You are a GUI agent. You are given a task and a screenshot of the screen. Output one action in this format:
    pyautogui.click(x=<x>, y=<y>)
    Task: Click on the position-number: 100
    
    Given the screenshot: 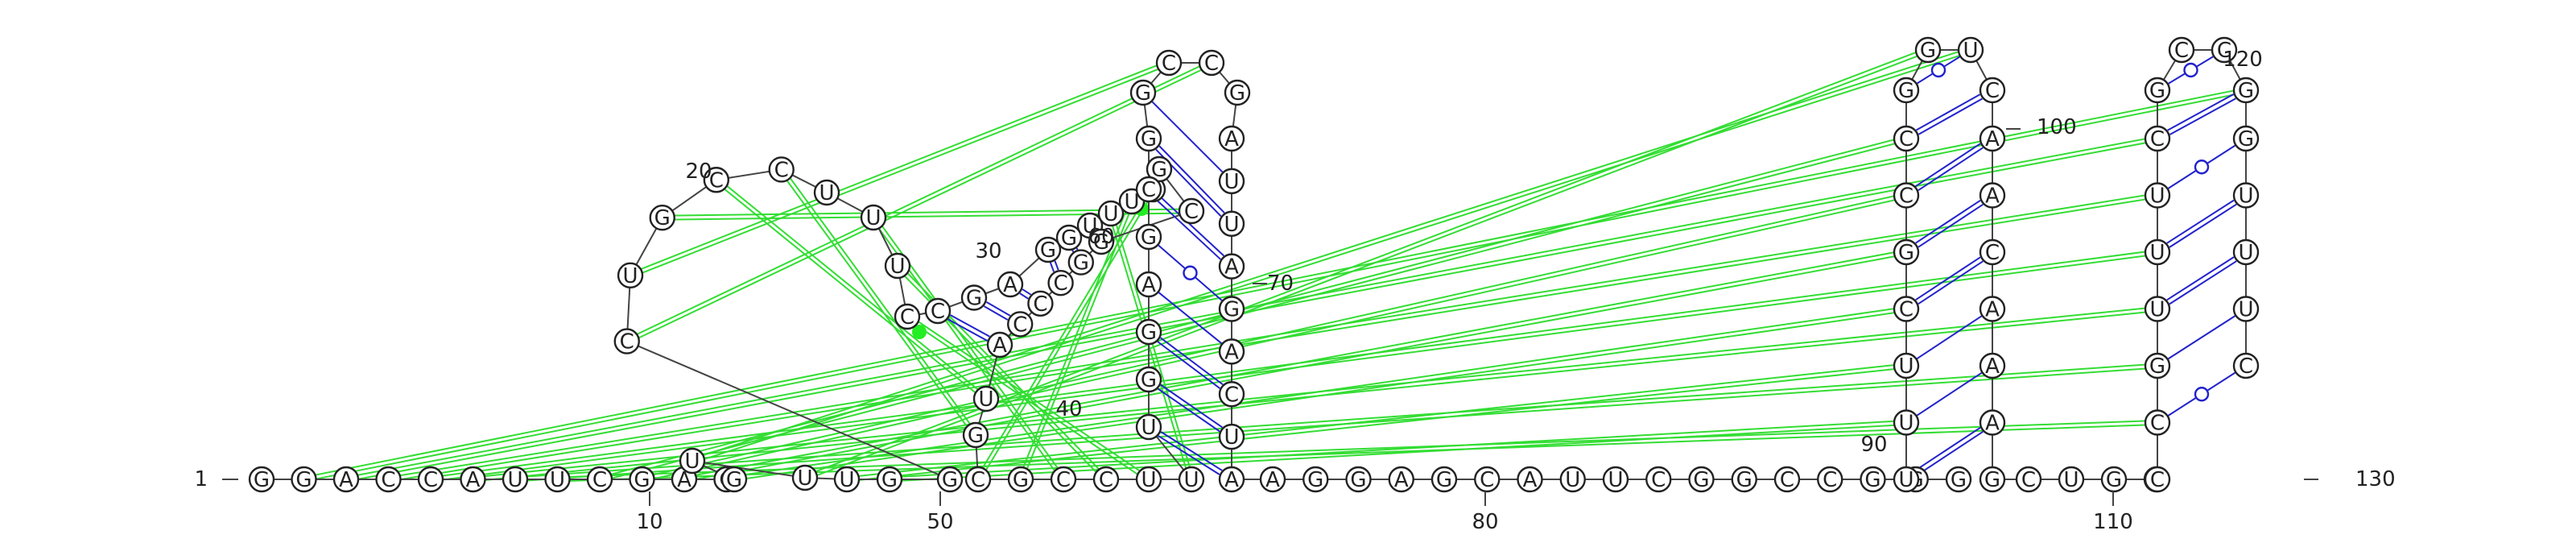 What is the action you would take?
    pyautogui.click(x=2057, y=127)
    